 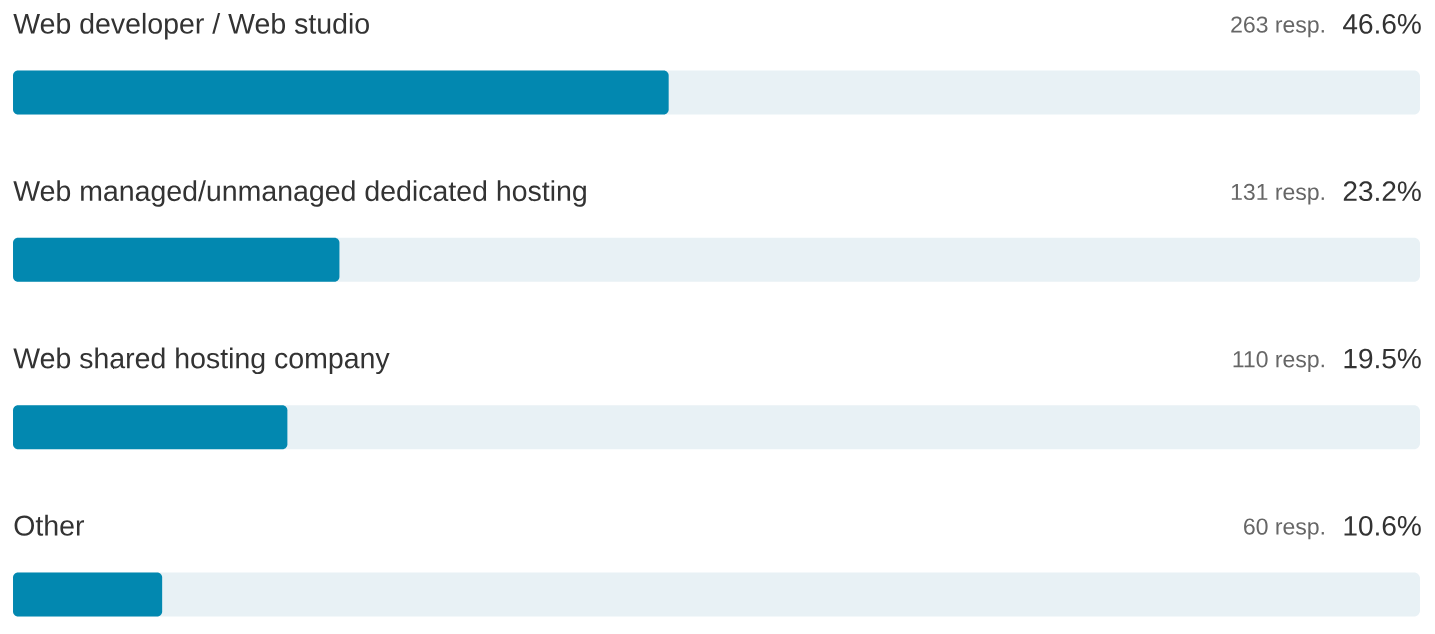 I want to click on y-tick-label: Web managed/unmanaged dedicated hosting, so click(x=299, y=193).